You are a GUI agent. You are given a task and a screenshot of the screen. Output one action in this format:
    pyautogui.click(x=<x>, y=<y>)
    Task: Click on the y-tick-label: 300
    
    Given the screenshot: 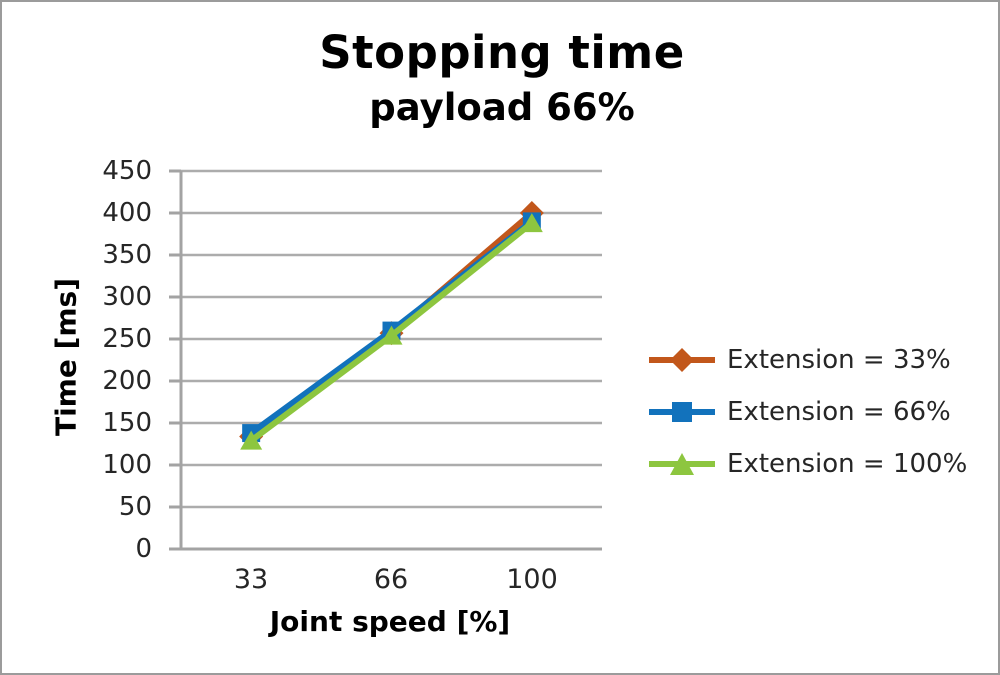 What is the action you would take?
    pyautogui.click(x=127, y=297)
    